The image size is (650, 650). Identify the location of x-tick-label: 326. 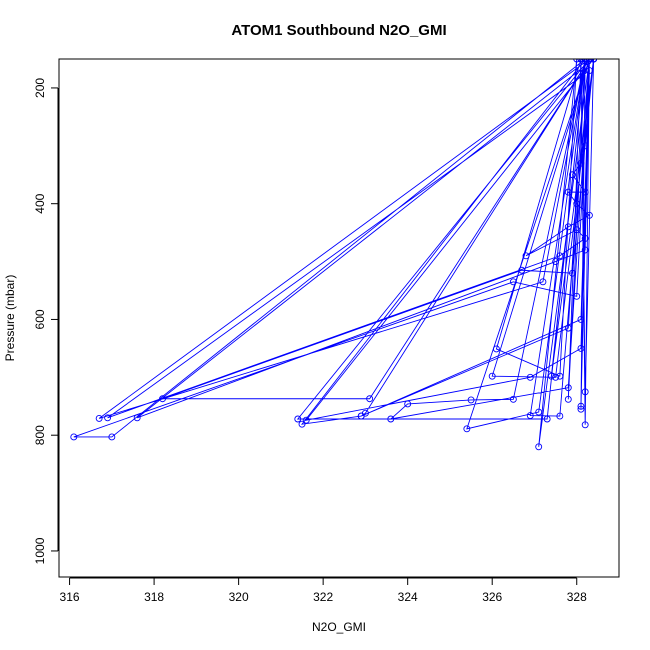
(492, 597).